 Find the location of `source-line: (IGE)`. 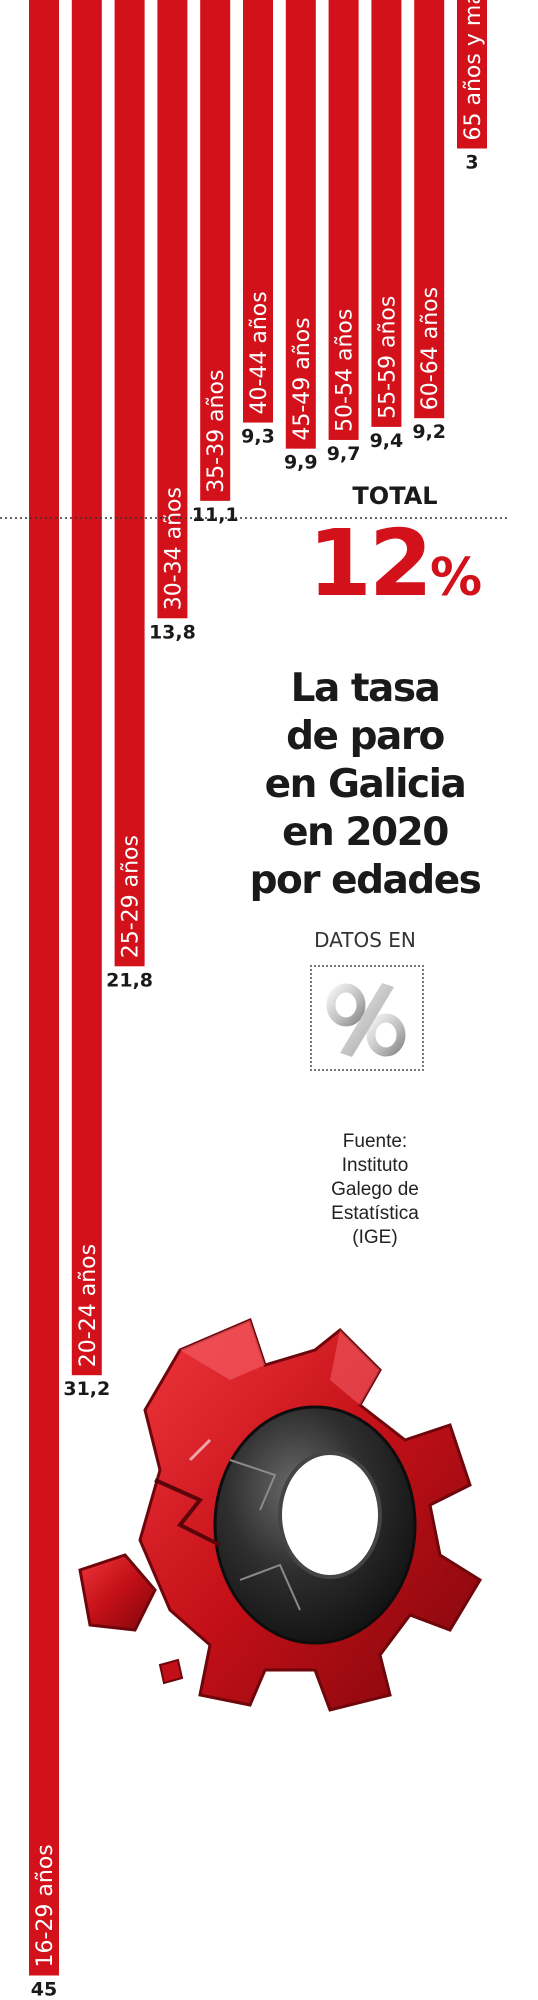

source-line: (IGE) is located at coordinates (375, 1237).